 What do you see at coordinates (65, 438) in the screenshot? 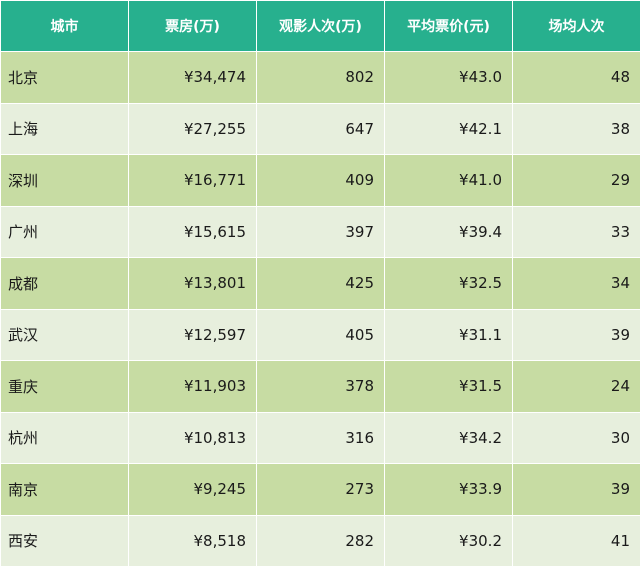
I see `cell-city: 杭州` at bounding box center [65, 438].